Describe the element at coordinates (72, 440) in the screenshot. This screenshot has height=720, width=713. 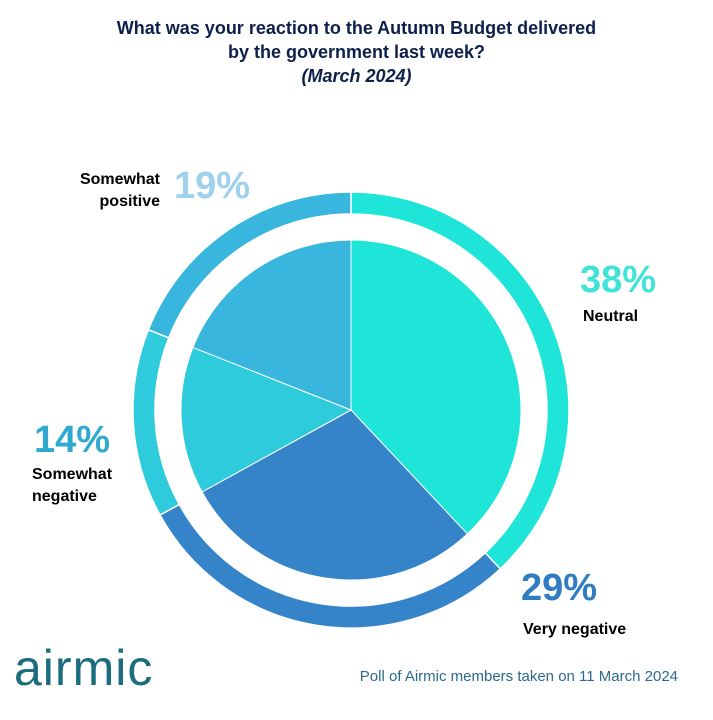
I see `value-label: 14%` at that location.